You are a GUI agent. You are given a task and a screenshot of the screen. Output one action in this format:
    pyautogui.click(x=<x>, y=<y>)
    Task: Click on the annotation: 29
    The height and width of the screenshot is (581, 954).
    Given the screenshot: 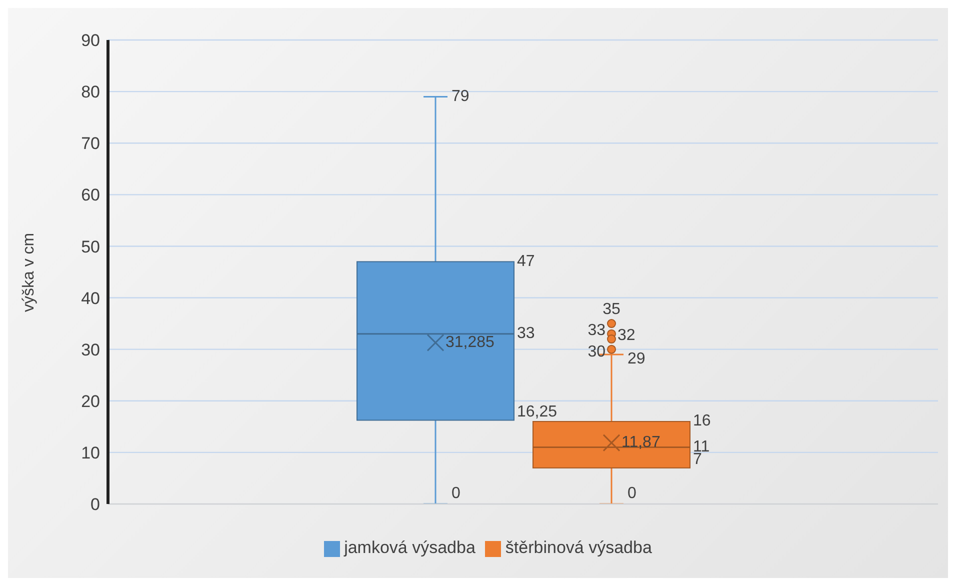 What is the action you would take?
    pyautogui.click(x=637, y=359)
    